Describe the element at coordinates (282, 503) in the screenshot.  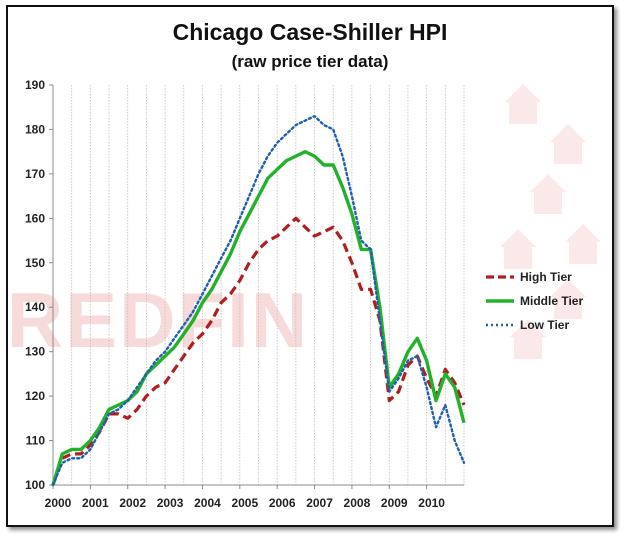
I see `x-tick-label: 2006` at that location.